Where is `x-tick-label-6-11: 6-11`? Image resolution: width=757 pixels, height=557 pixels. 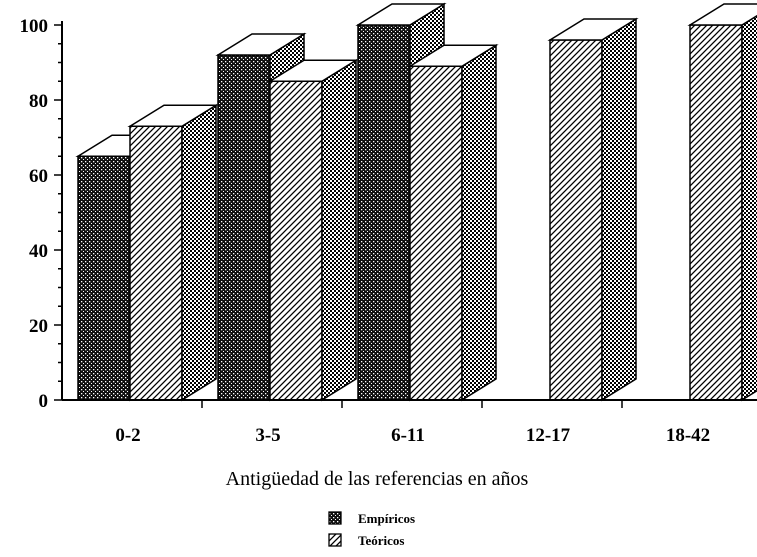 x-tick-label-6-11: 6-11 is located at coordinates (408, 435).